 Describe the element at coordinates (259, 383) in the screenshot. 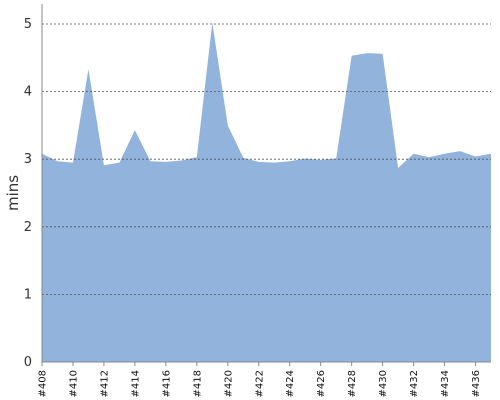

I see `x-tick-label: #422` at that location.